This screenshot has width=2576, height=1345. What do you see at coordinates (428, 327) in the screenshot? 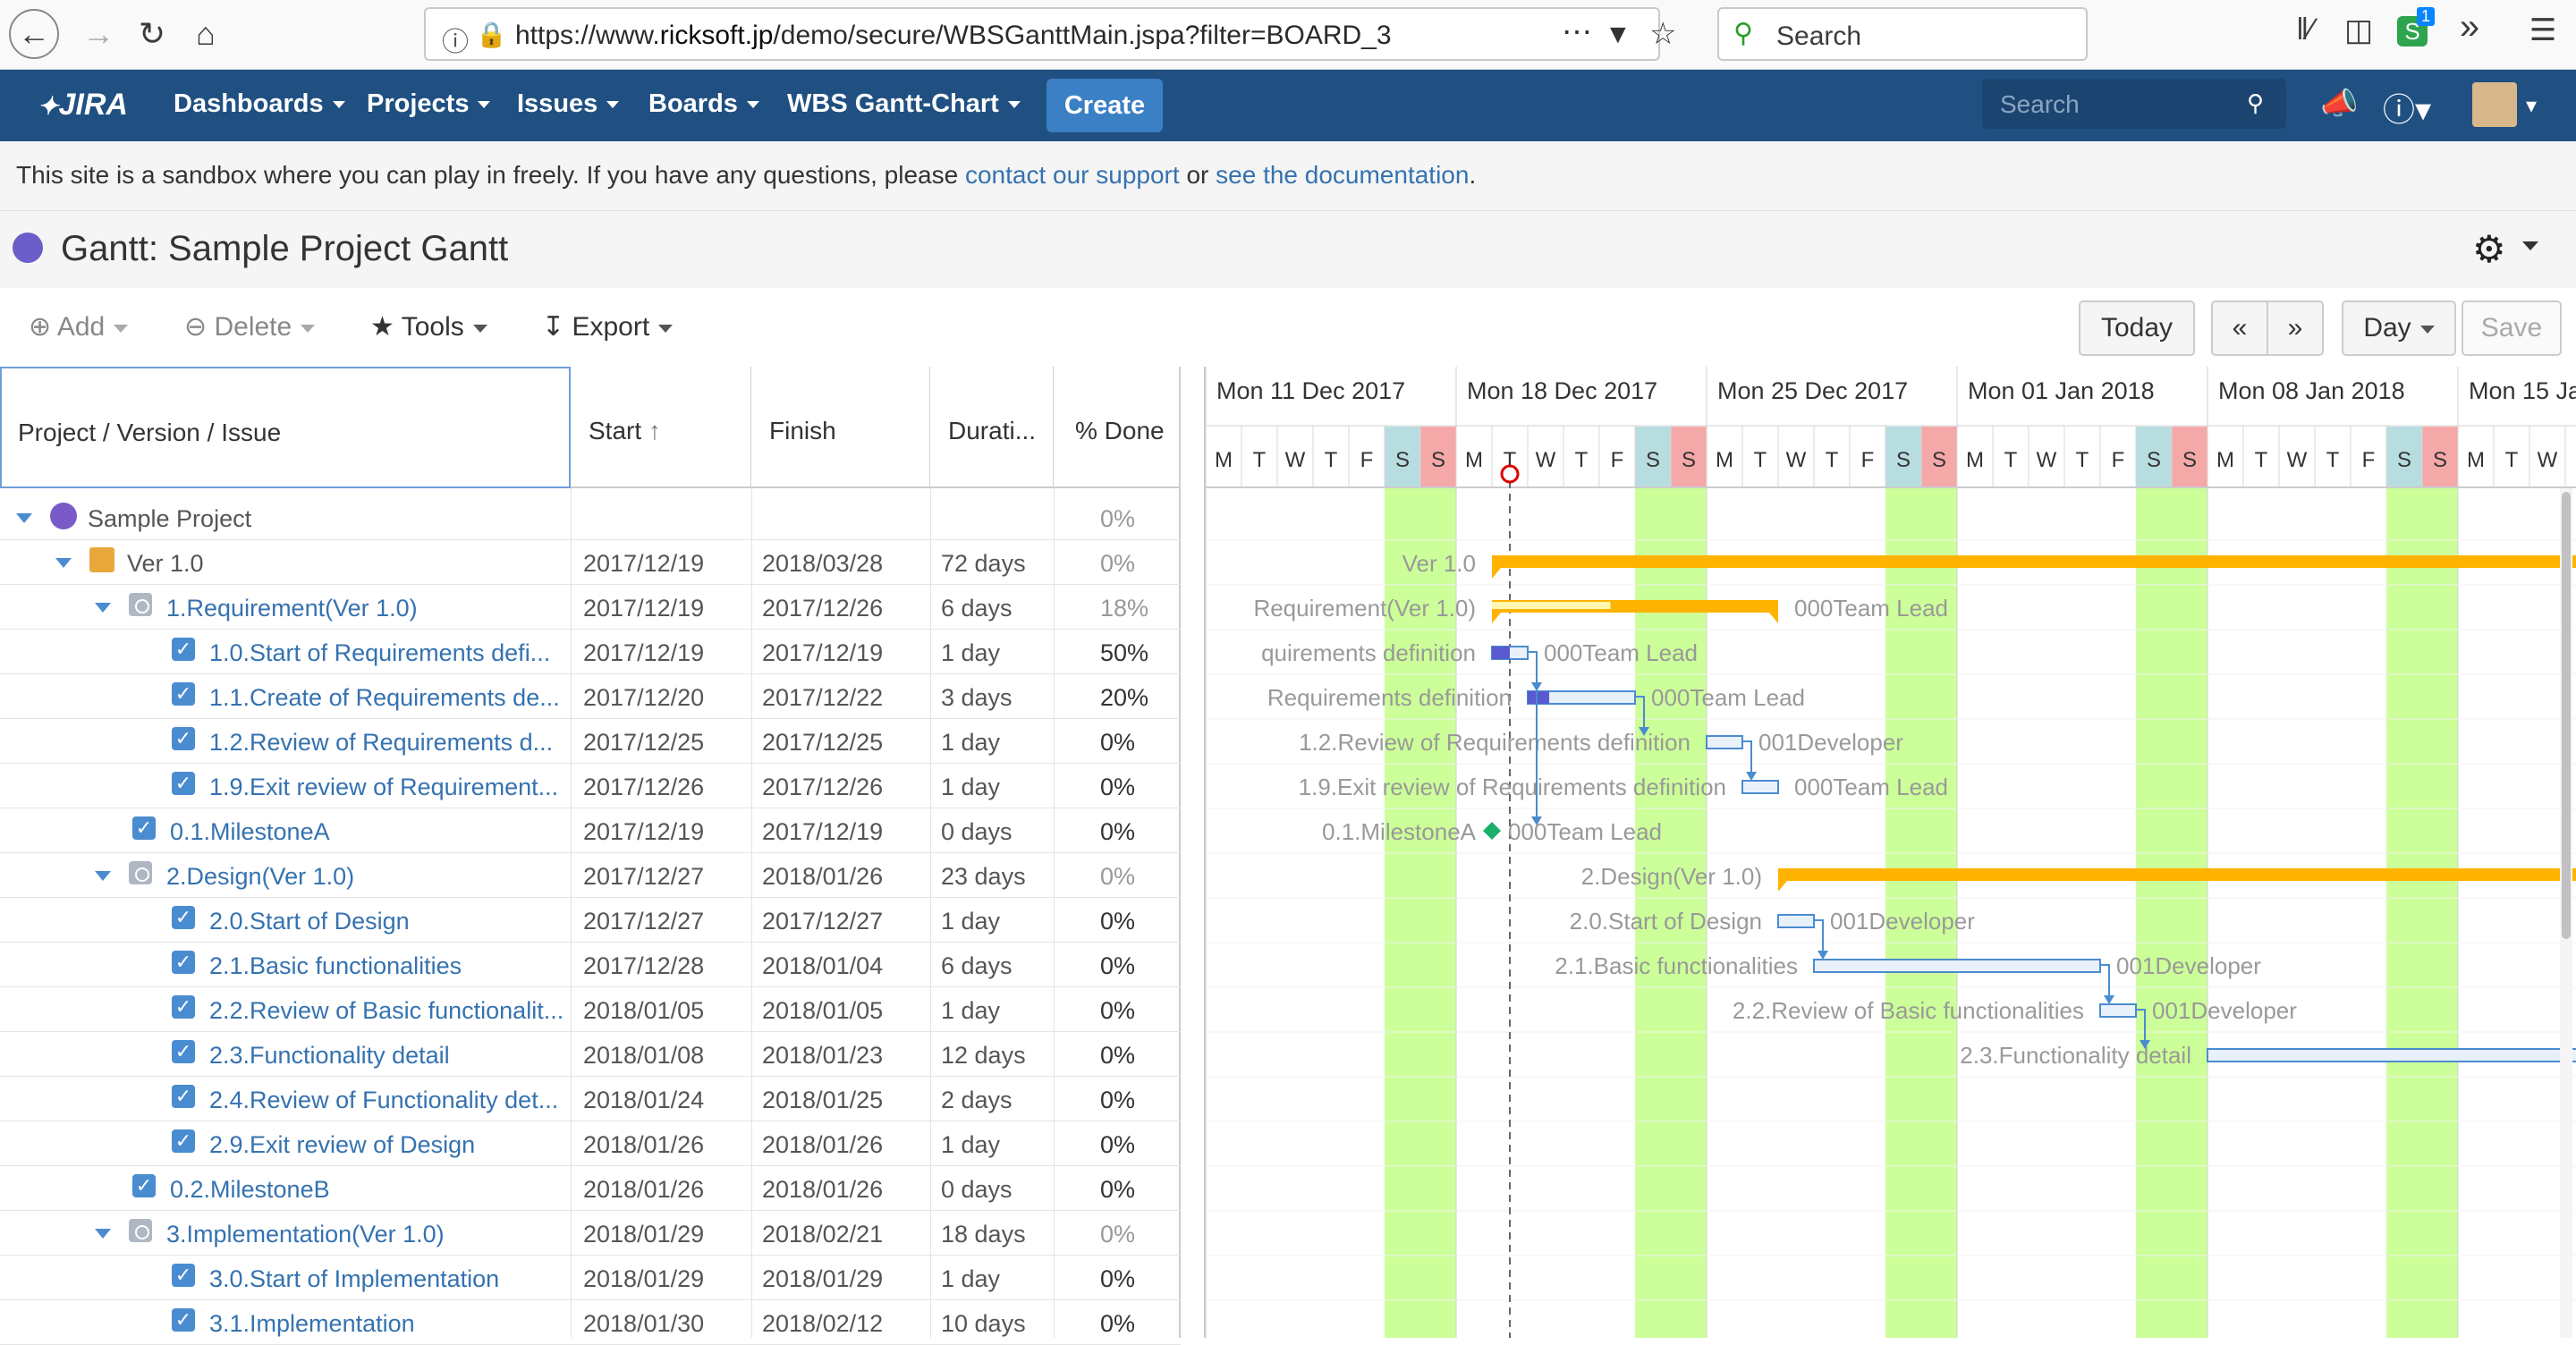
I see `tools-button: ★ Tools` at bounding box center [428, 327].